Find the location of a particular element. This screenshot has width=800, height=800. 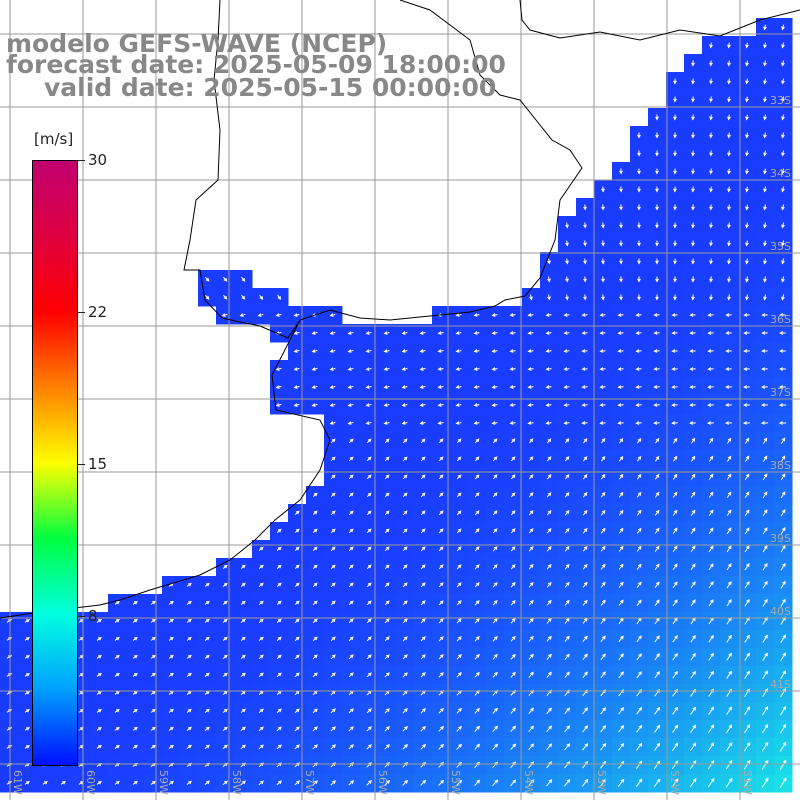

longitude-label: 53W is located at coordinates (601, 782).